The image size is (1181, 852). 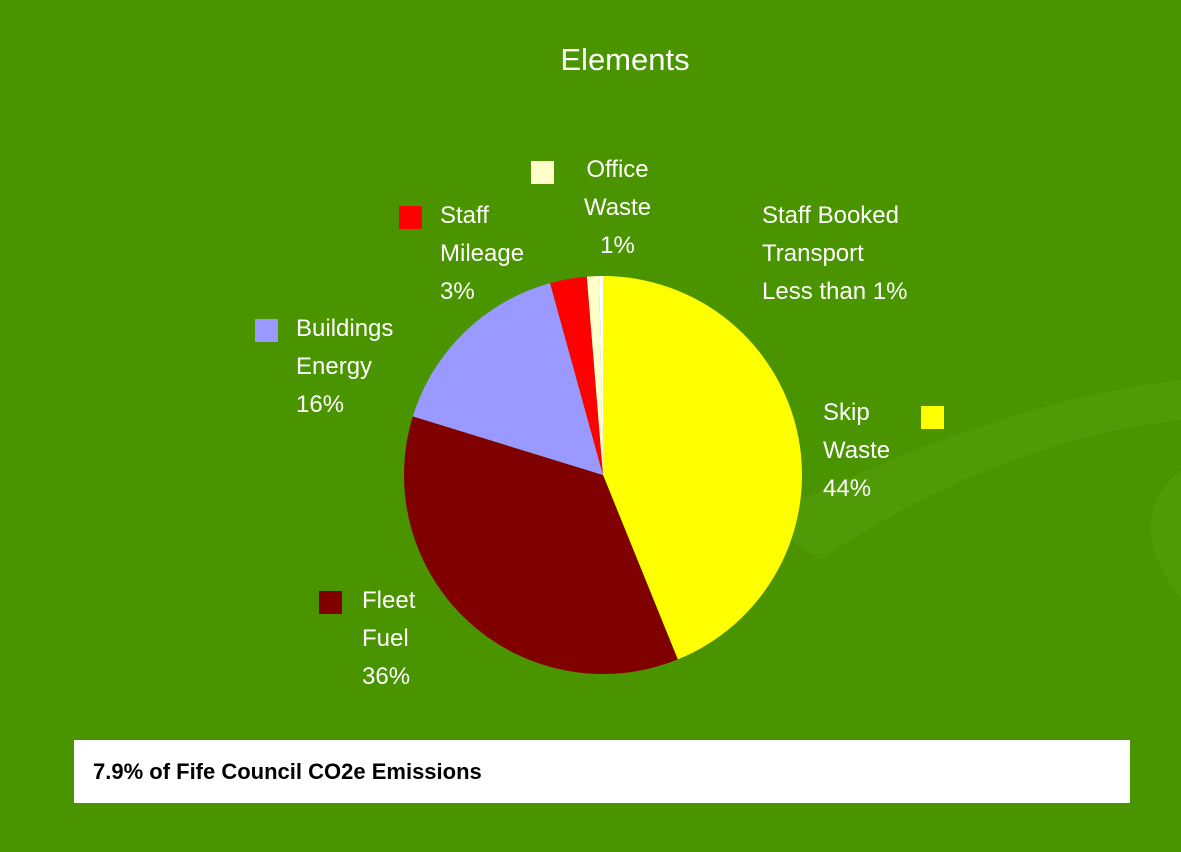 What do you see at coordinates (320, 404) in the screenshot?
I see `value-label: 16%` at bounding box center [320, 404].